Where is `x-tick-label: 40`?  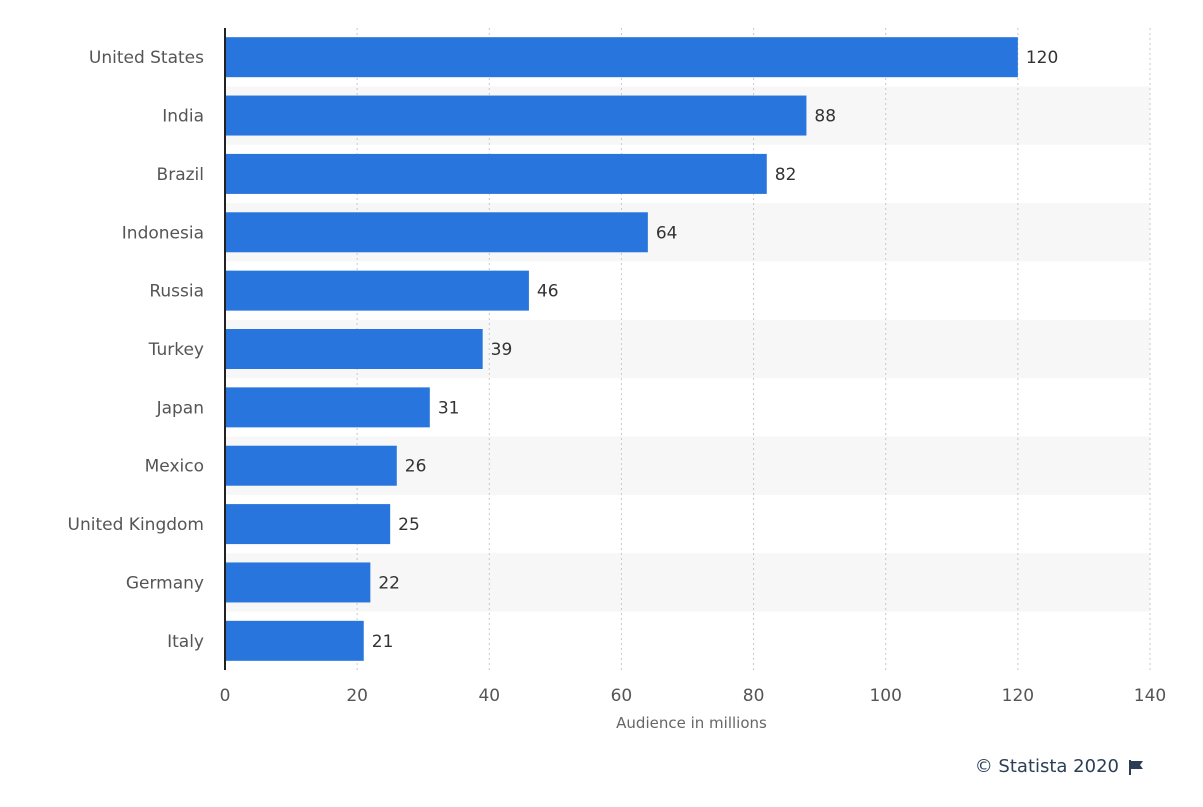 x-tick-label: 40 is located at coordinates (489, 696).